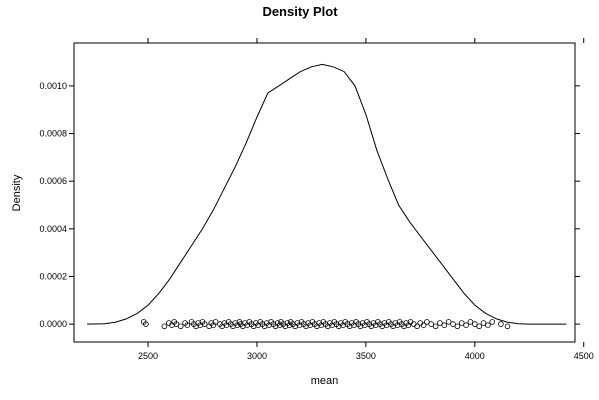 This screenshot has height=400, width=599. What do you see at coordinates (53, 181) in the screenshot?
I see `y-tick-label: 0.0006` at bounding box center [53, 181].